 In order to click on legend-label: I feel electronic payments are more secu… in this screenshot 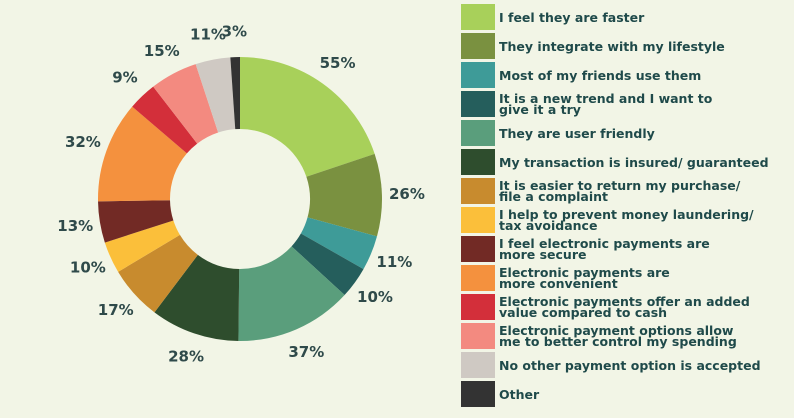, I will do `click(604, 249)`.